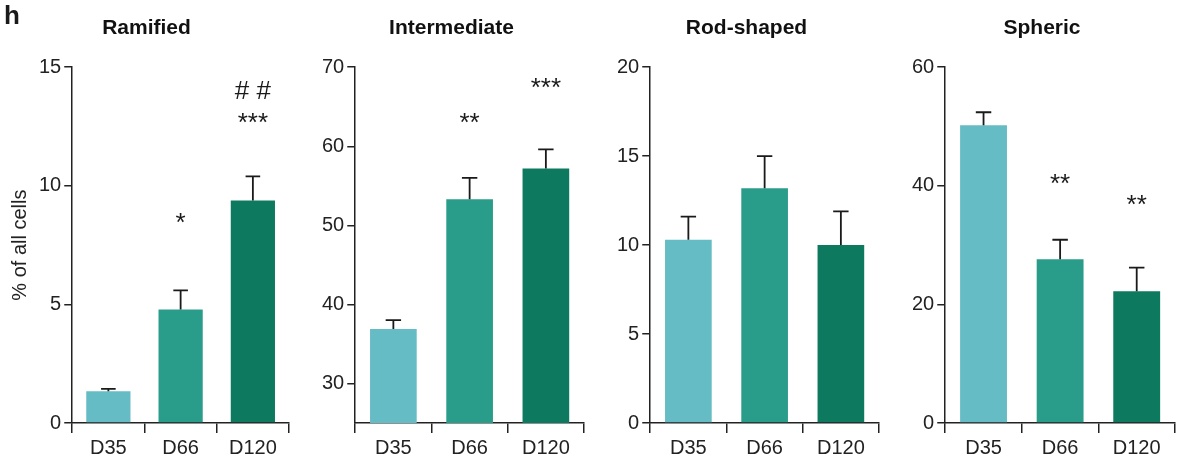 The image size is (1181, 471). What do you see at coordinates (333, 381) in the screenshot?
I see `y-tick-label: 30` at bounding box center [333, 381].